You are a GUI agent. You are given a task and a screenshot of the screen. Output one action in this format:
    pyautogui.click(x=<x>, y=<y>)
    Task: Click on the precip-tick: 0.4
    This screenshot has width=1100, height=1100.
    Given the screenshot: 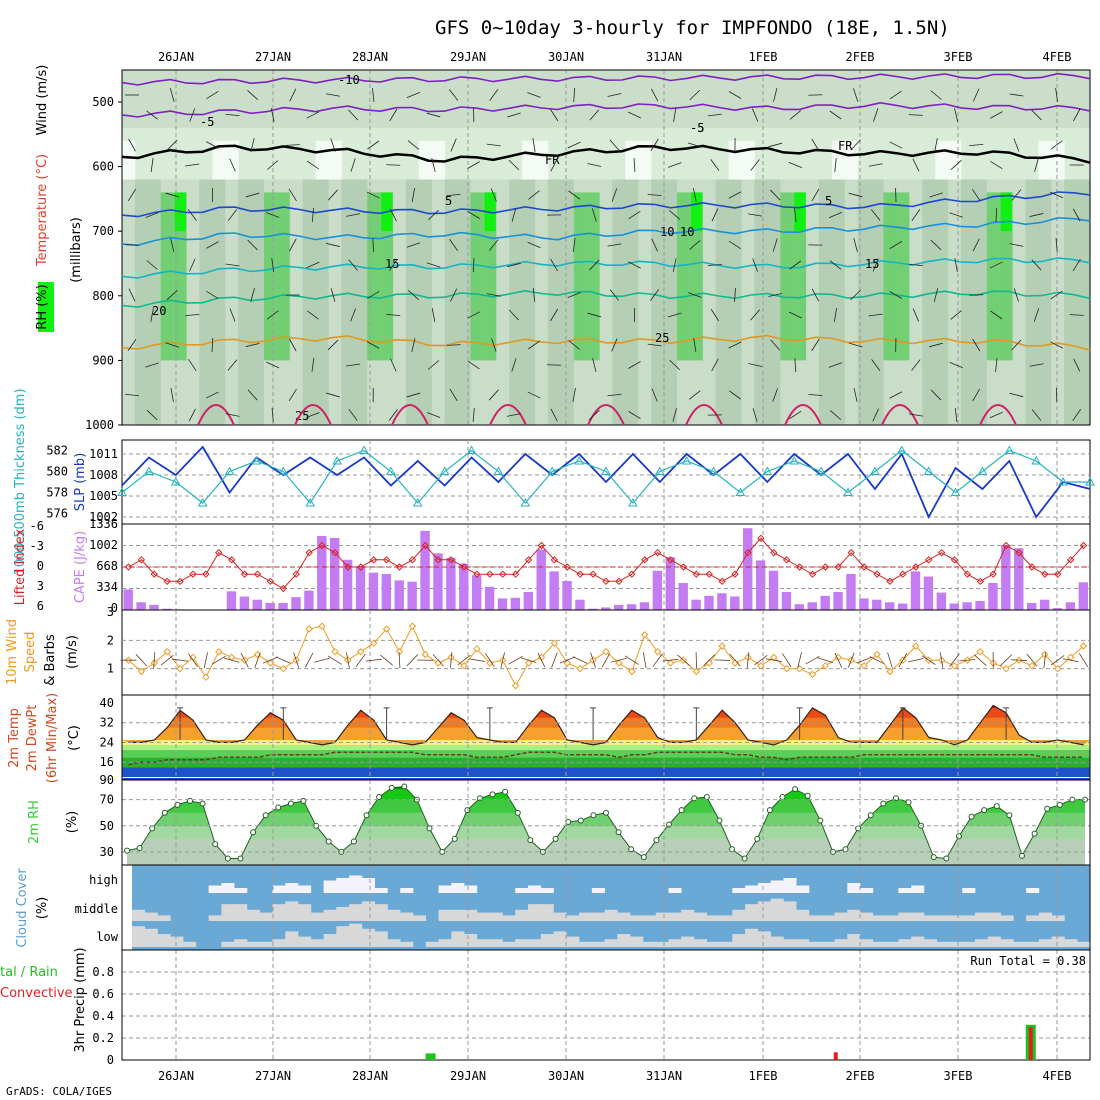 What is the action you would take?
    pyautogui.click(x=103, y=1016)
    